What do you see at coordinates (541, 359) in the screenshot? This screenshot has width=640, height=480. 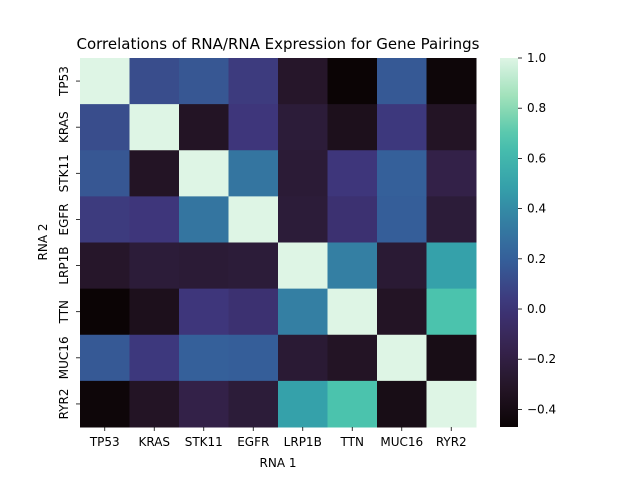 I see `colorbar-tick-label: −0.2` at bounding box center [541, 359].